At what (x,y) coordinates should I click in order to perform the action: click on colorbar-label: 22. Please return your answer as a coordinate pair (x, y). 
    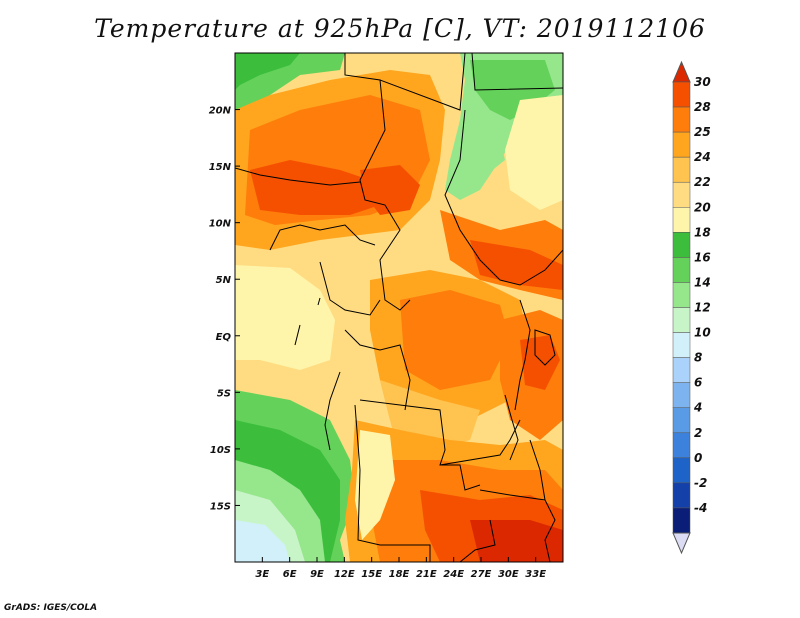
    Looking at the image, I should click on (702, 182).